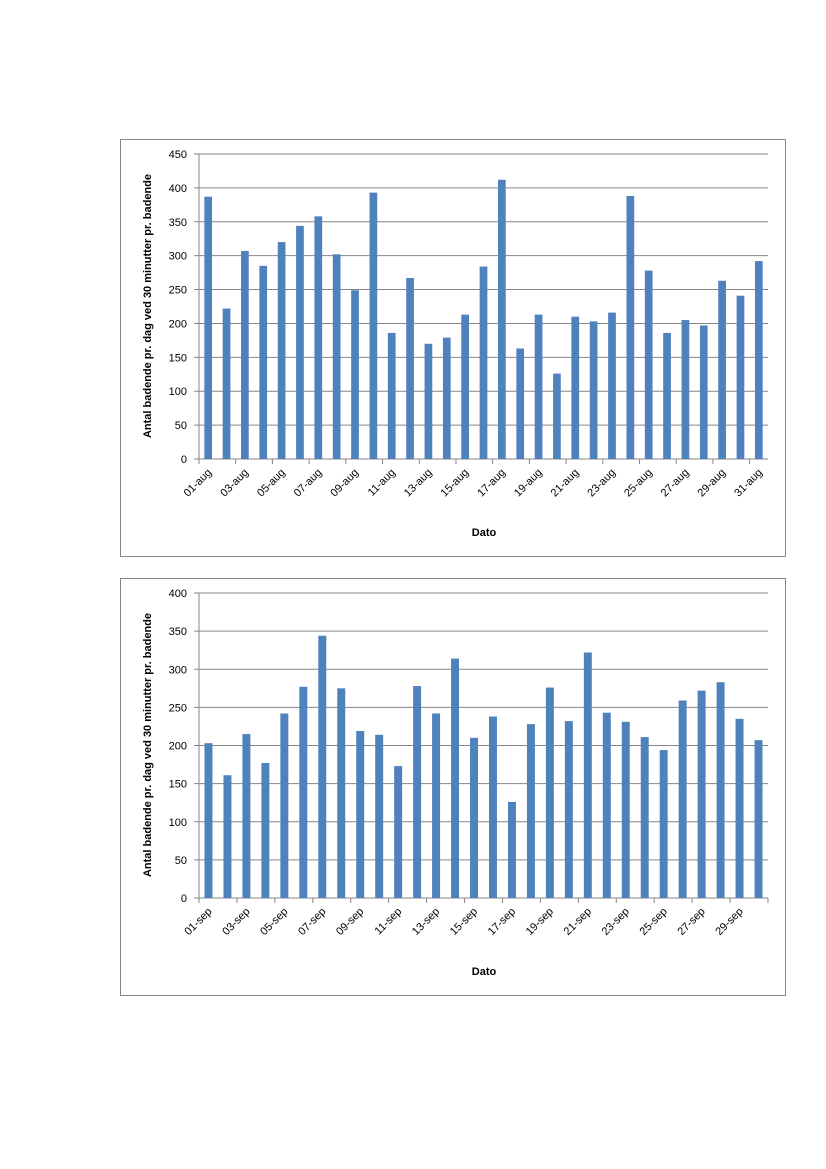  I want to click on aug-bar-08-aug, so click(336, 356).